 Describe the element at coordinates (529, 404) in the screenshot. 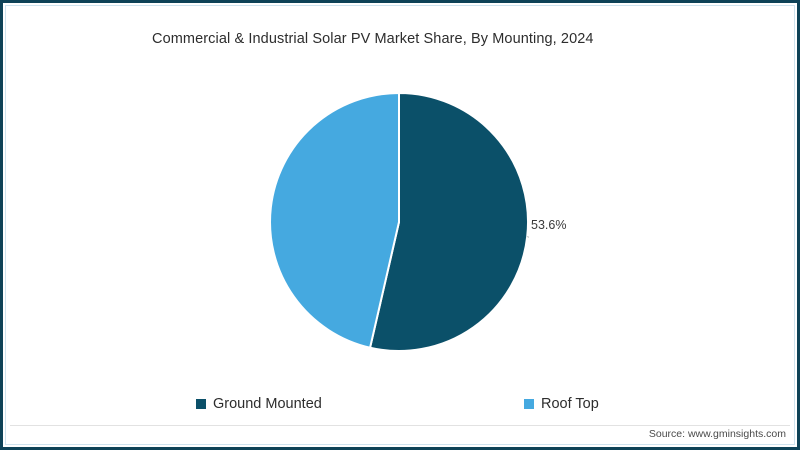

I see `legend-swatch-roof-top` at that location.